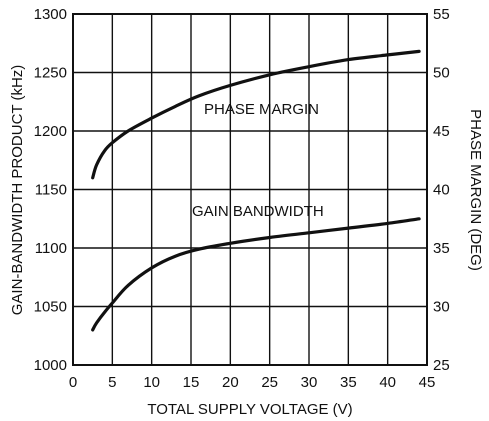 This screenshot has height=421, width=489. Describe the element at coordinates (17, 190) in the screenshot. I see `y-axis-label: GAIN-BANDWIDTH PRODUCT (kHz)` at that location.